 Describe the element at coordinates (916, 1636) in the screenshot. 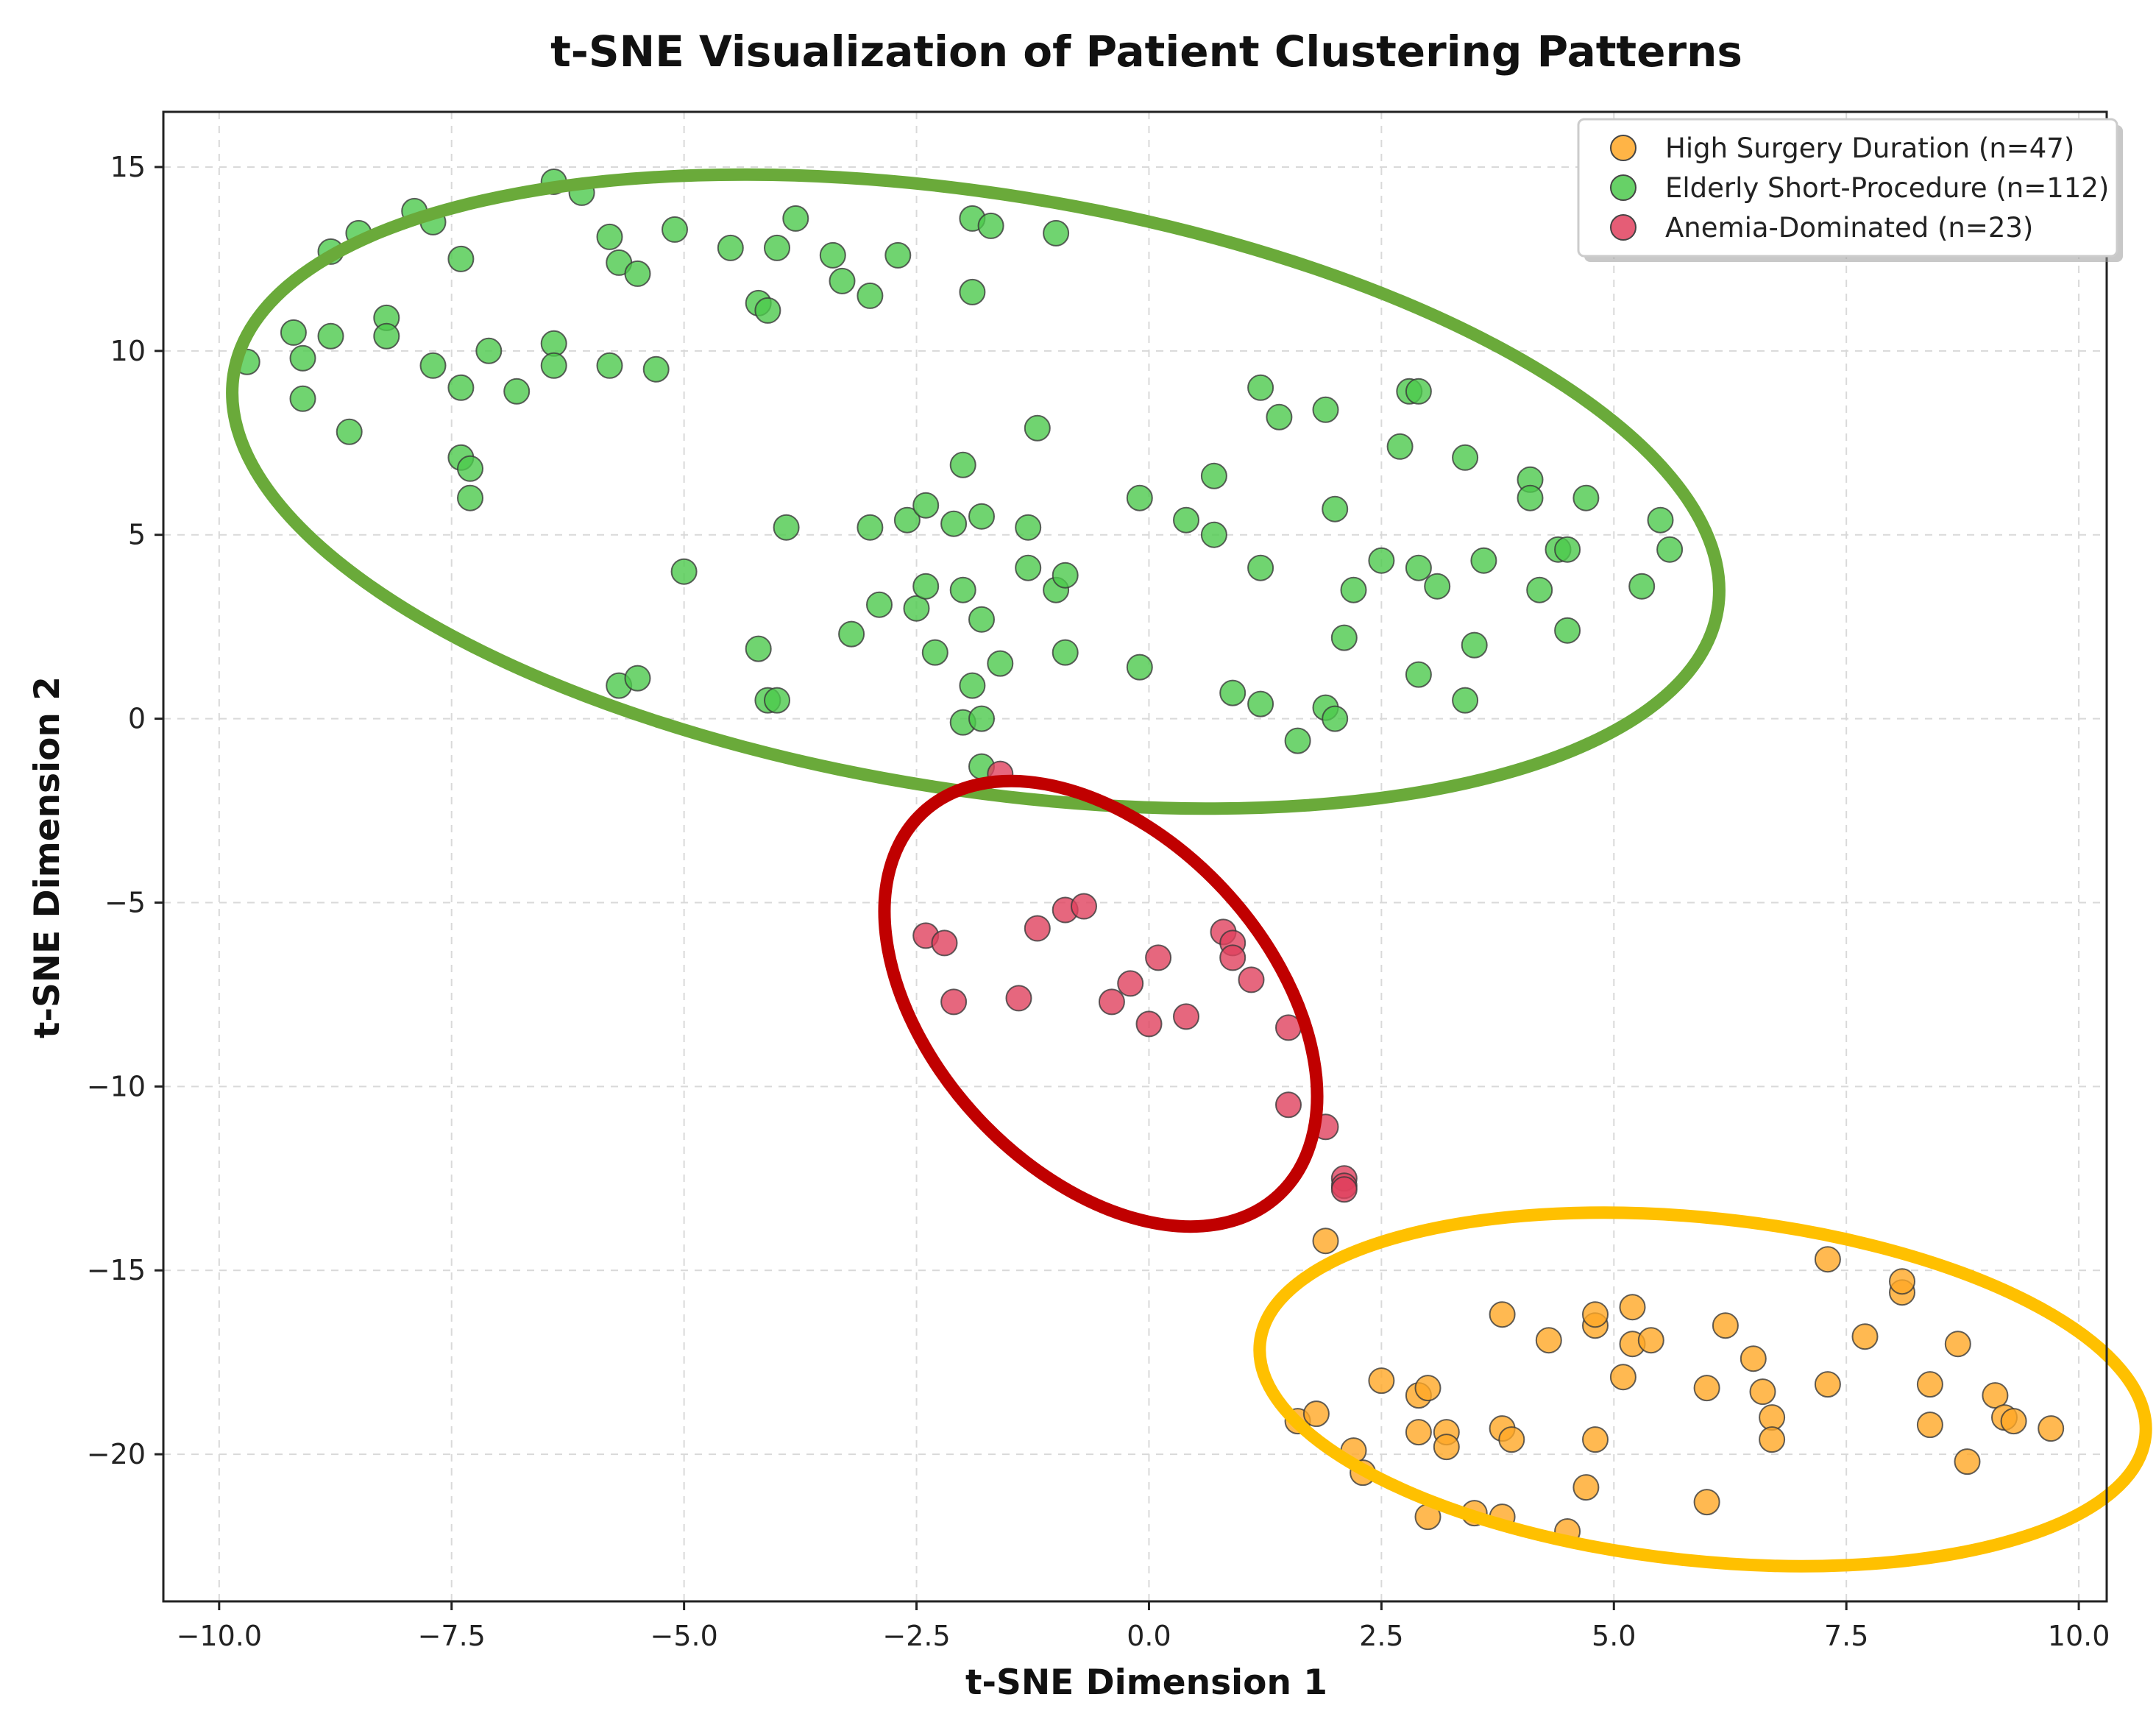

I see `x-tick-label: −2.5` at that location.